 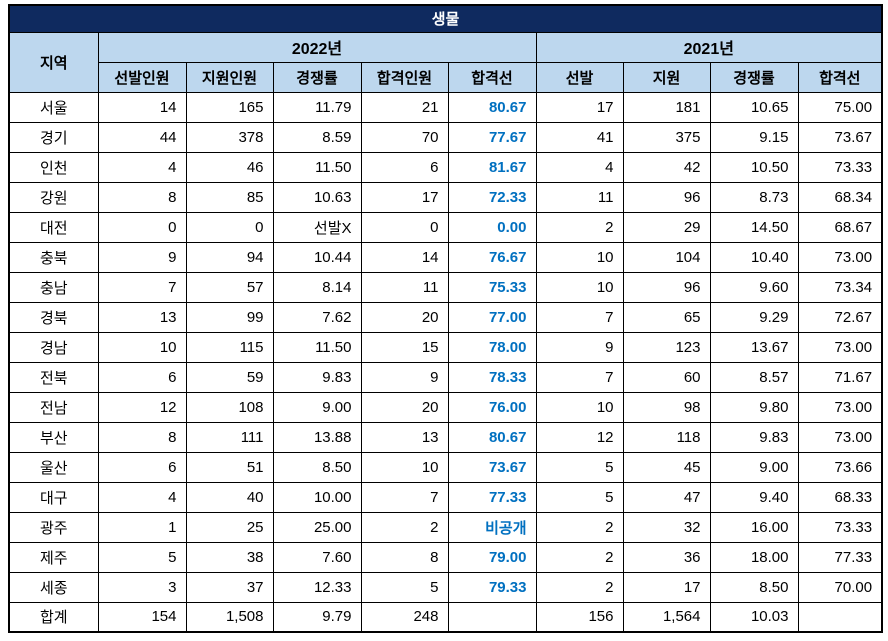 I want to click on value-cell: 40, so click(x=229, y=497).